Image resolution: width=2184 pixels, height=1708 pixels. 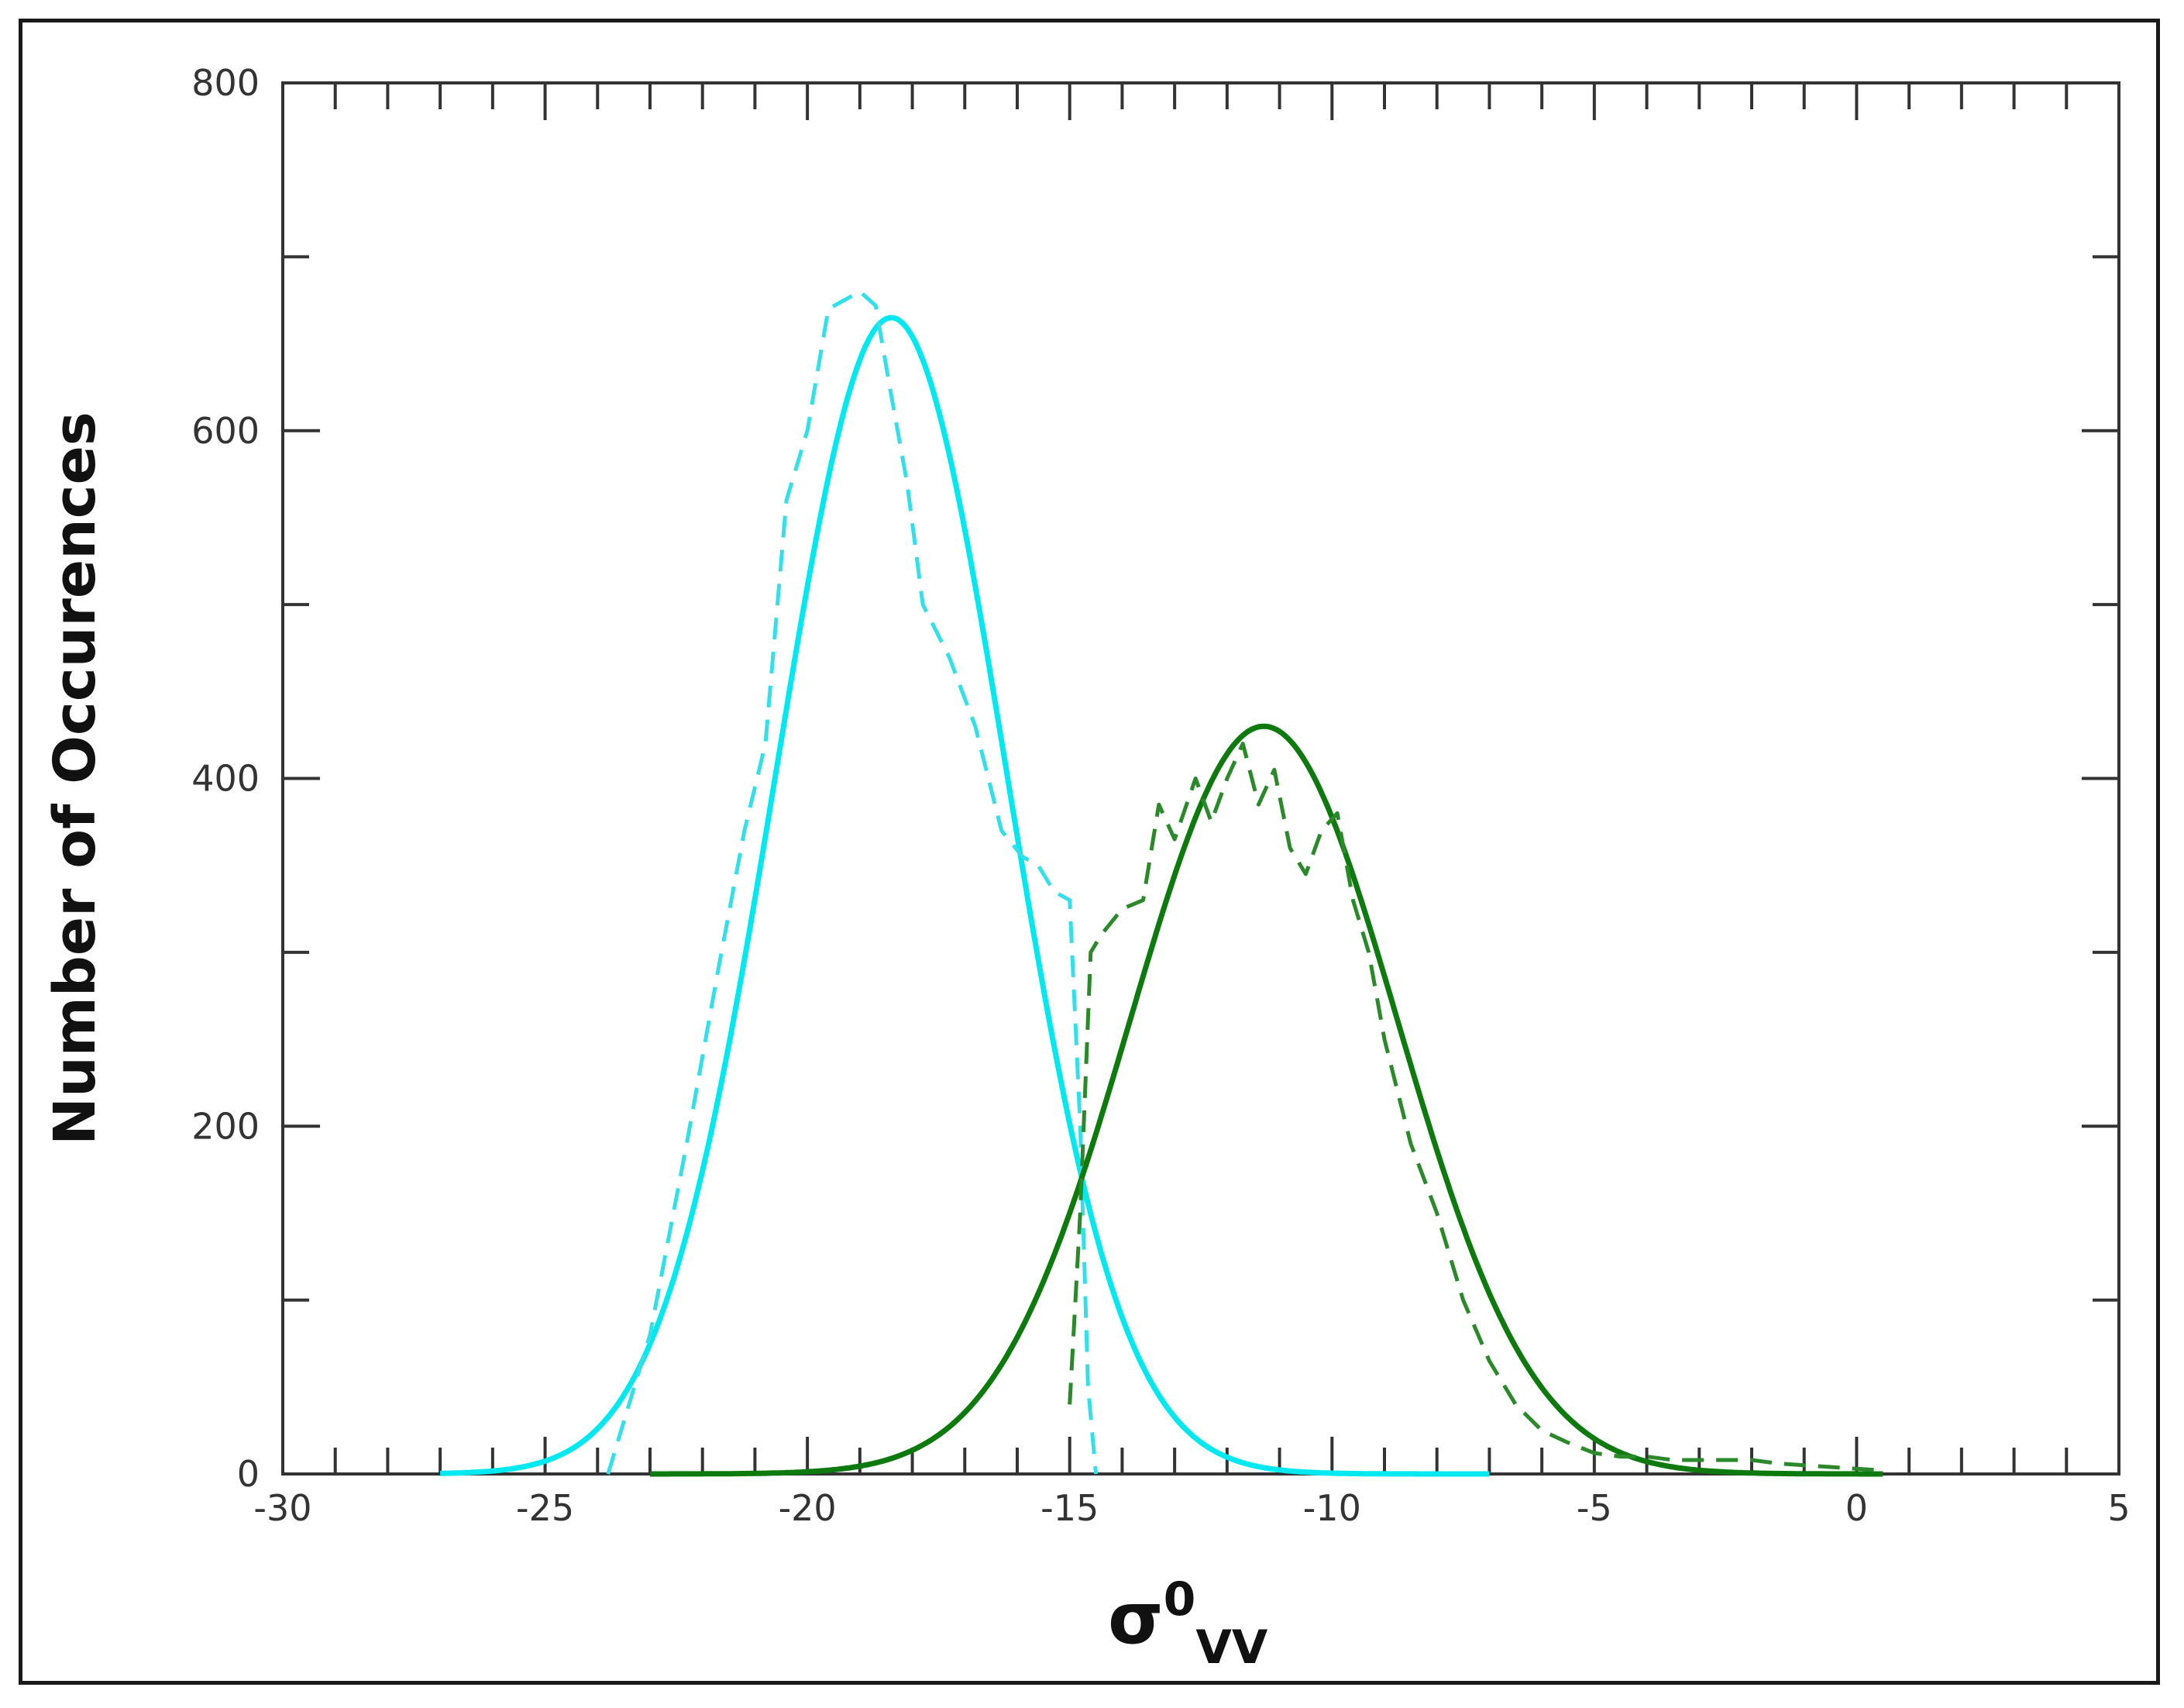 What do you see at coordinates (226, 779) in the screenshot?
I see `y-tick-label: 400` at bounding box center [226, 779].